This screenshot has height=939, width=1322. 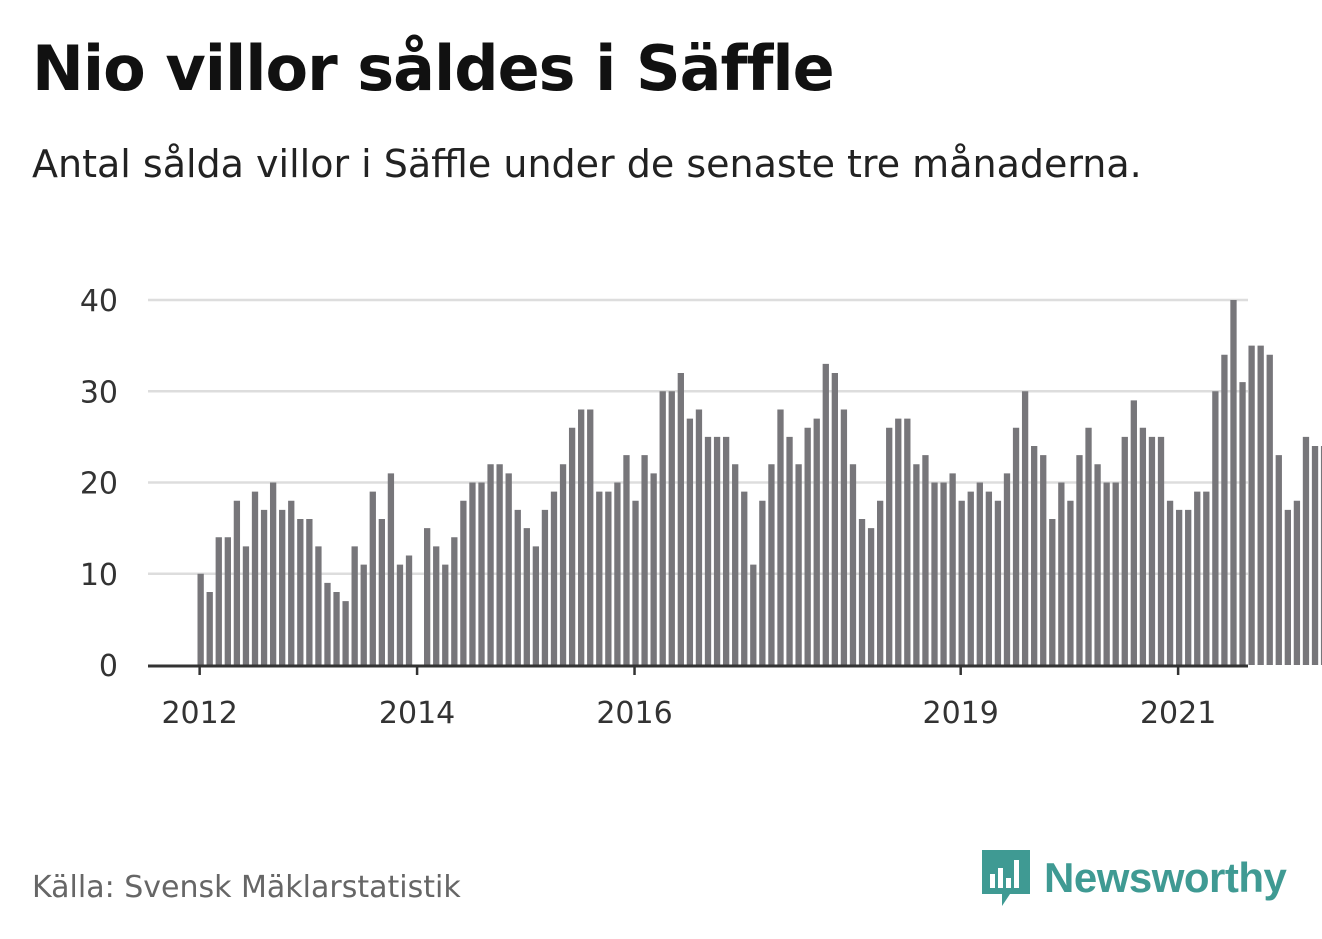 I want to click on brand-logo: Newsworthy, so click(x=1133, y=878).